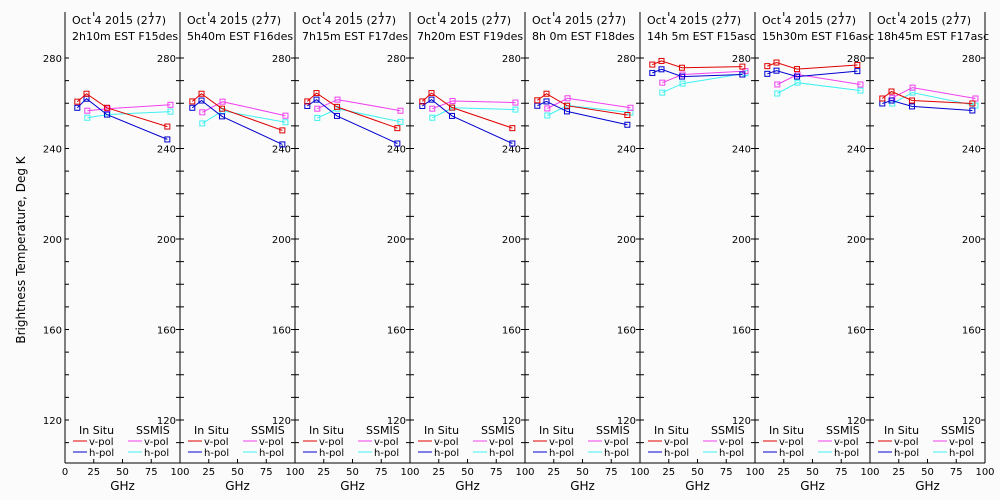 Image resolution: width=1000 pixels, height=500 pixels. I want to click on x-tick-label: 25, so click(93, 472).